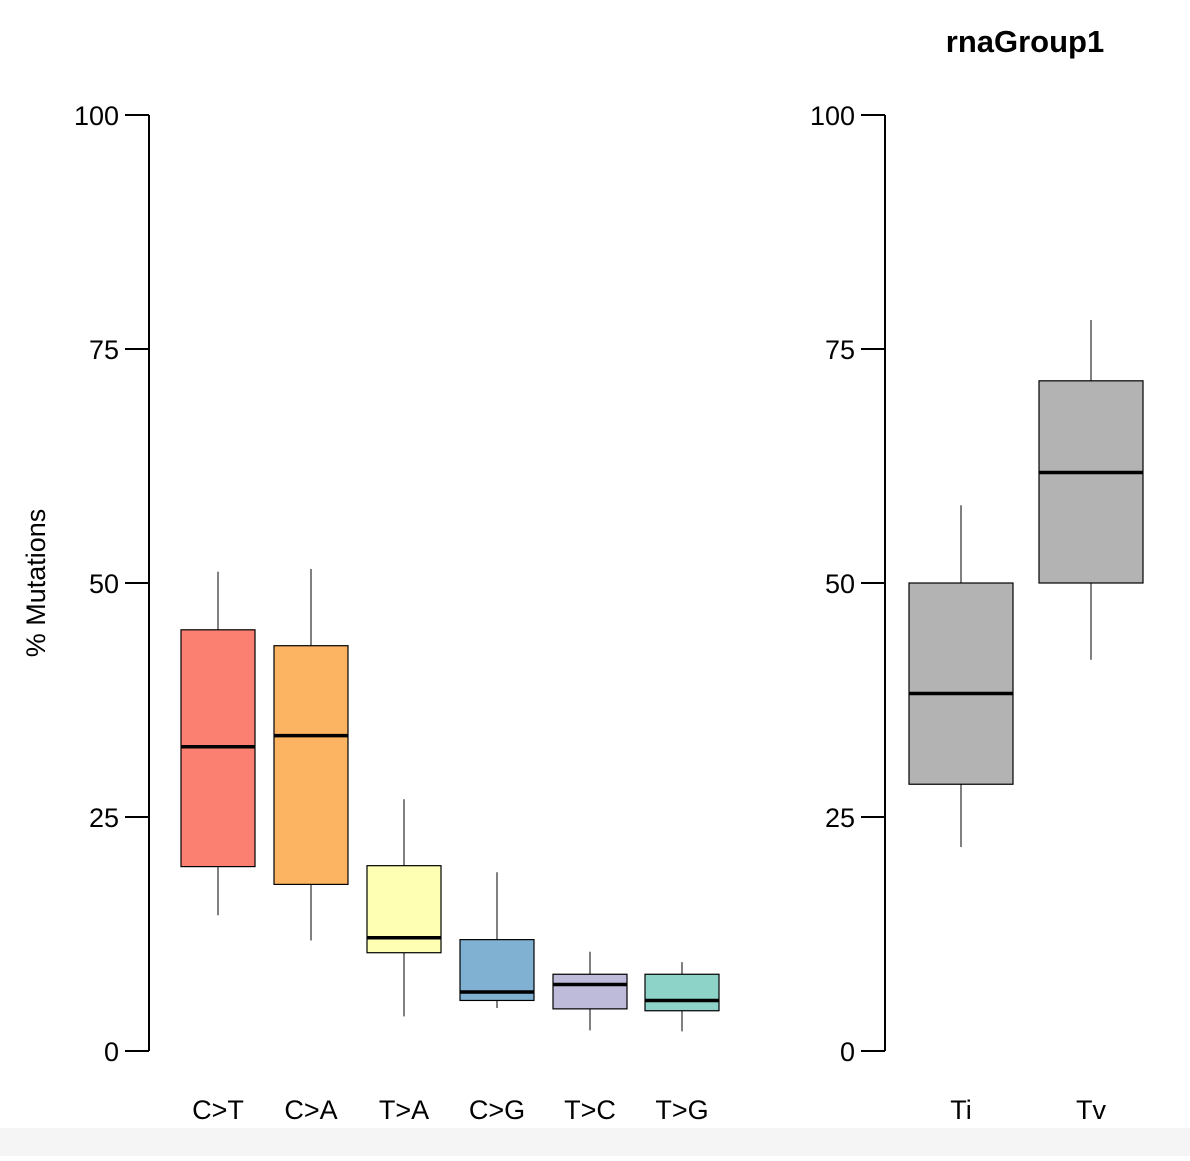 This screenshot has width=1190, height=1161. I want to click on box-t-to-c, so click(590, 991).